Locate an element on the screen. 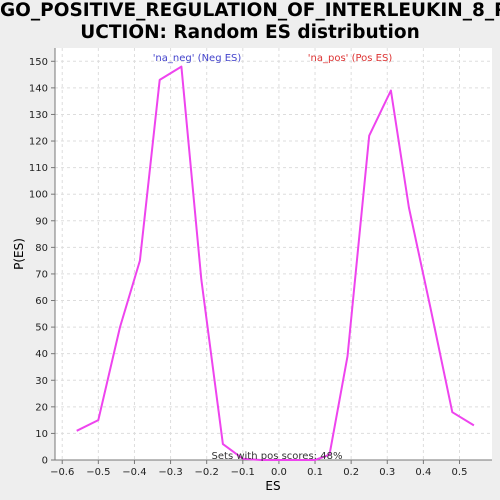  y-tick-label: 30 is located at coordinates (41, 381).